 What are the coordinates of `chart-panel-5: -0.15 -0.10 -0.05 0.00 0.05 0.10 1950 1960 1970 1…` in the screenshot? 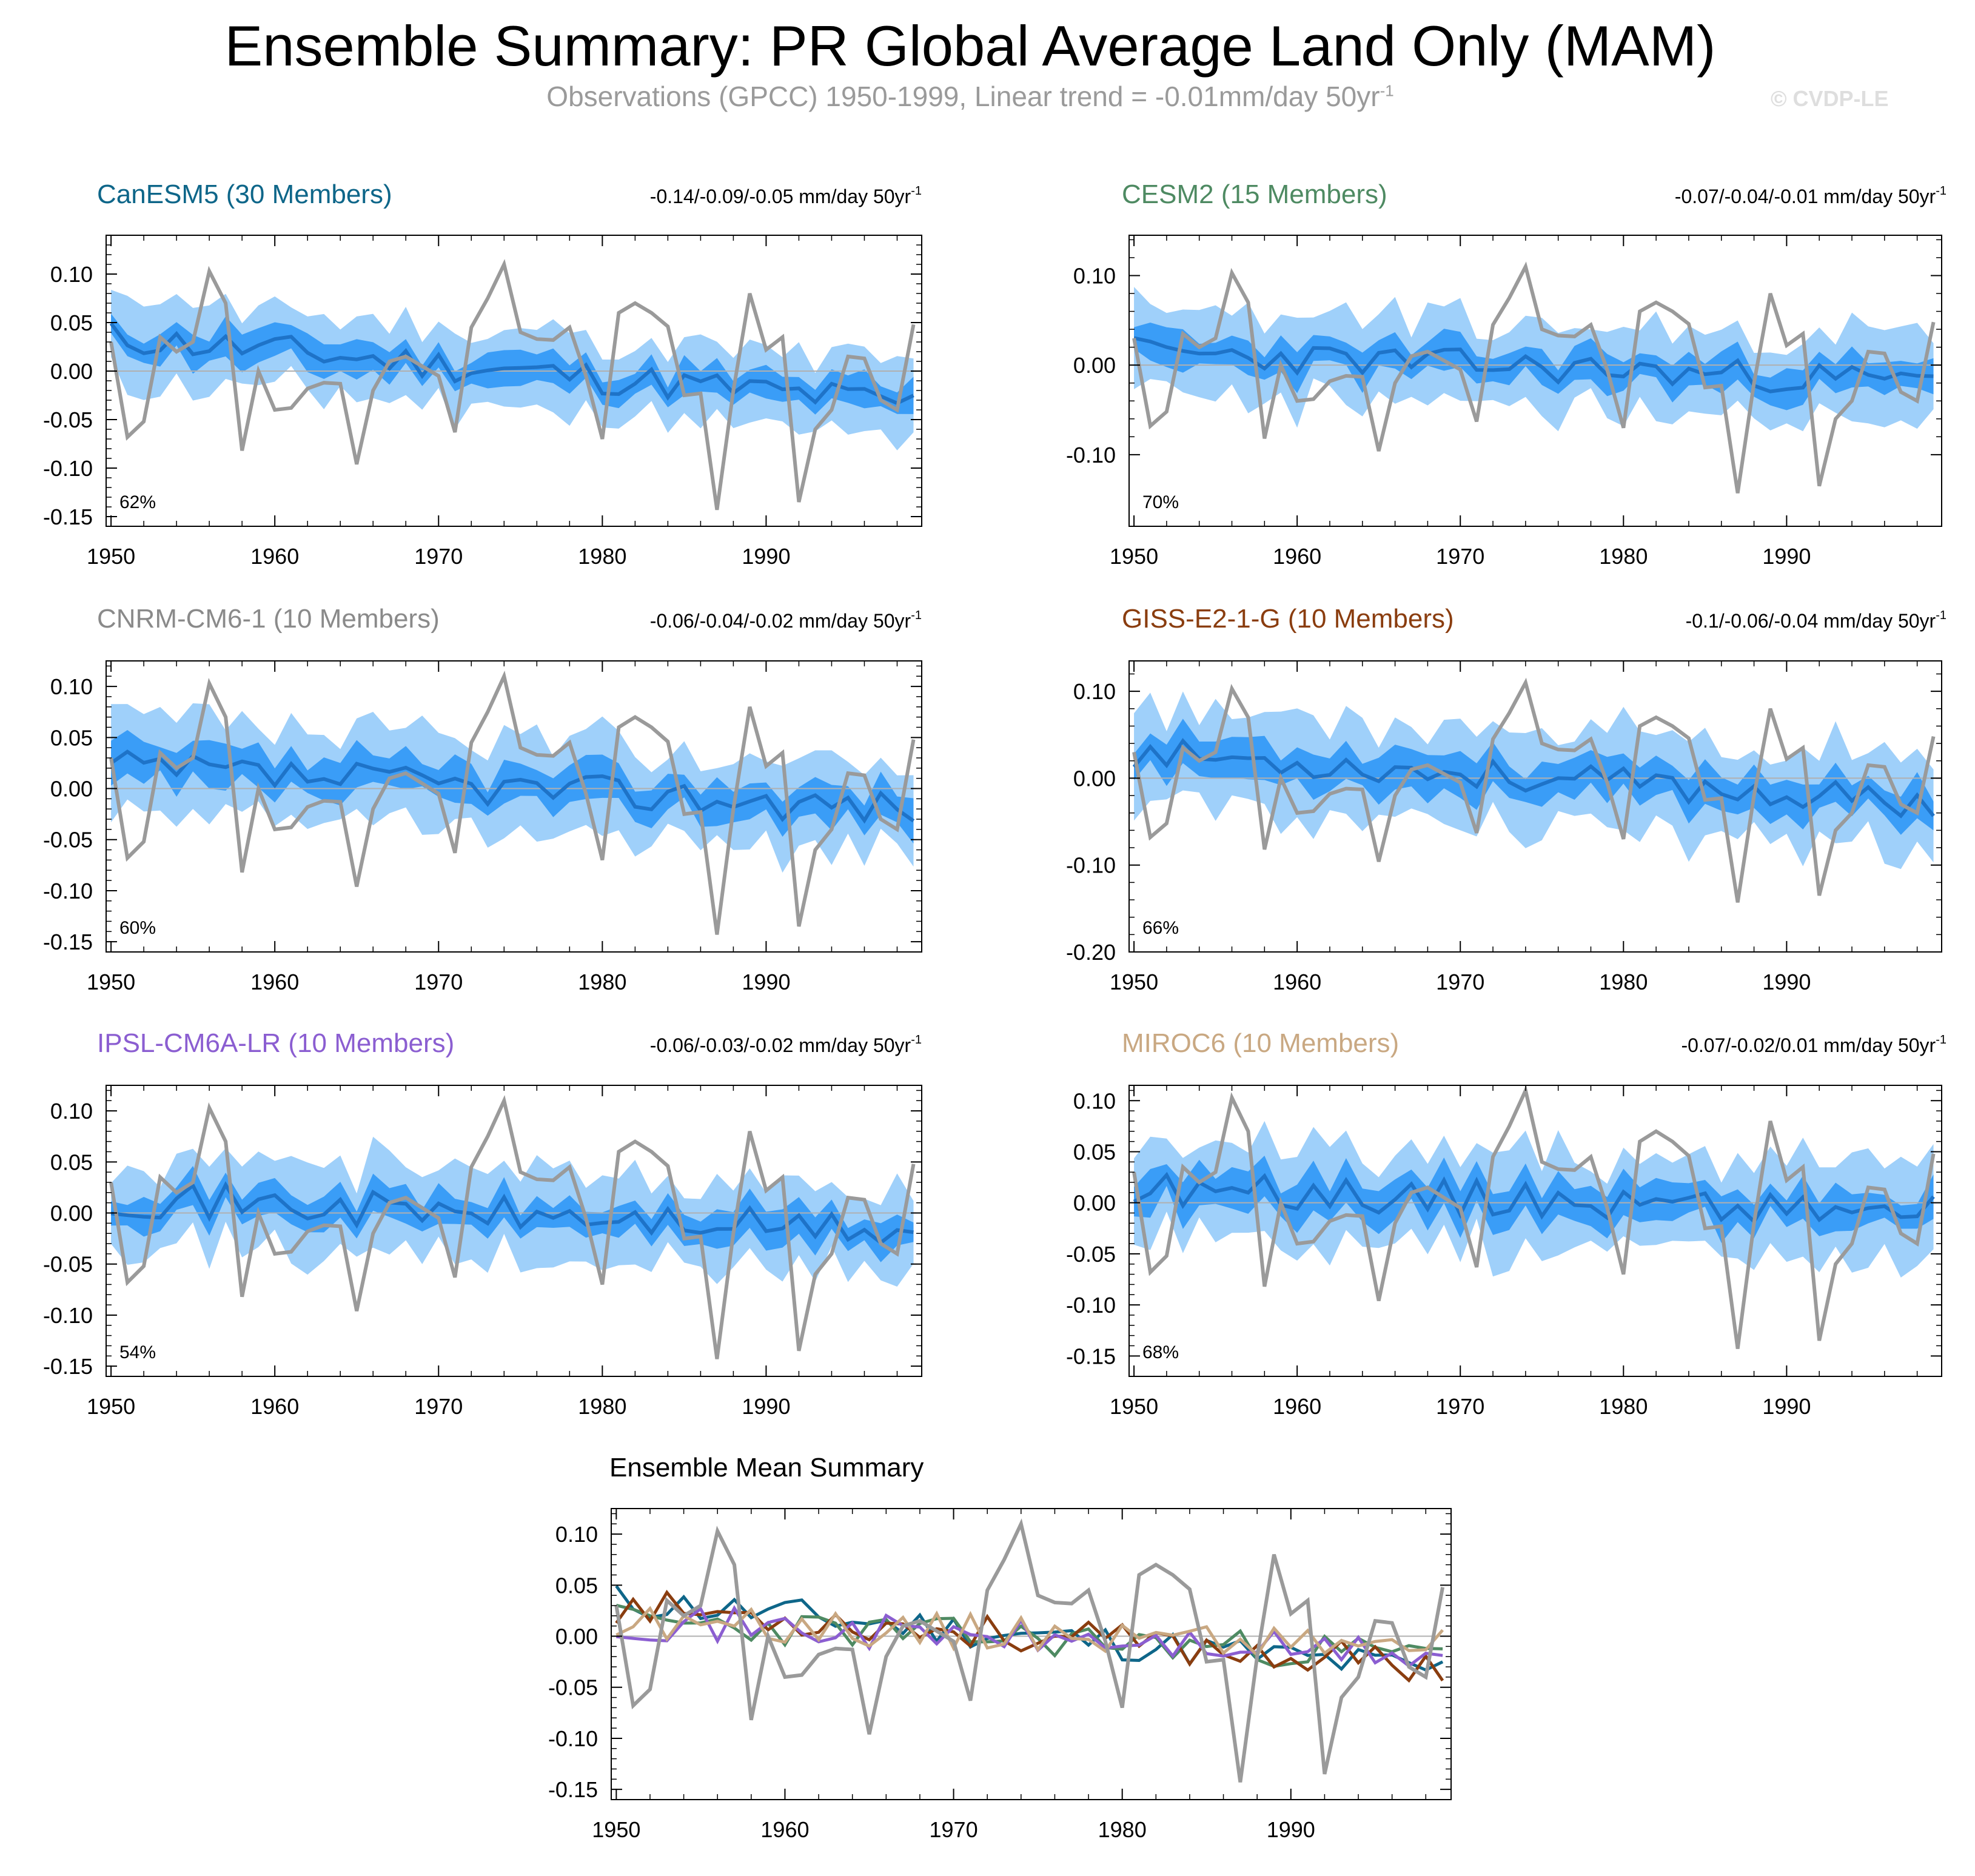 It's located at (1506, 1223).